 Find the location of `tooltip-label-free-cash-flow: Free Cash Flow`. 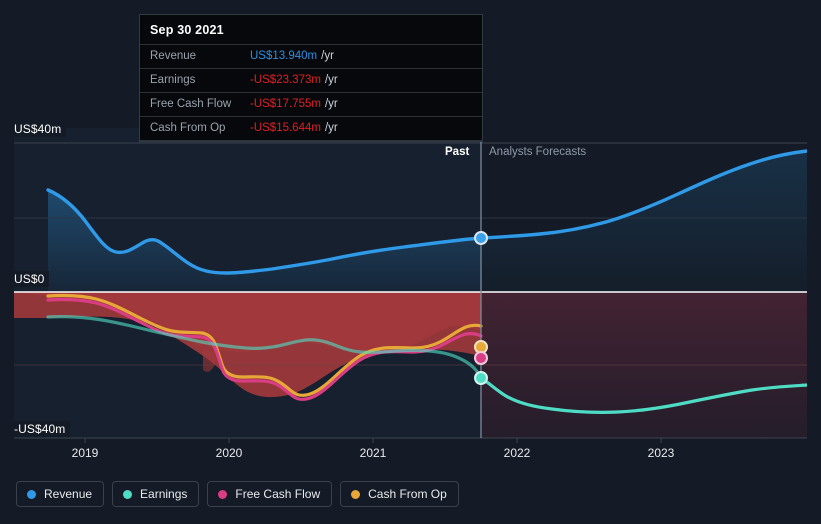

tooltip-label-free-cash-flow: Free Cash Flow is located at coordinates (191, 104).